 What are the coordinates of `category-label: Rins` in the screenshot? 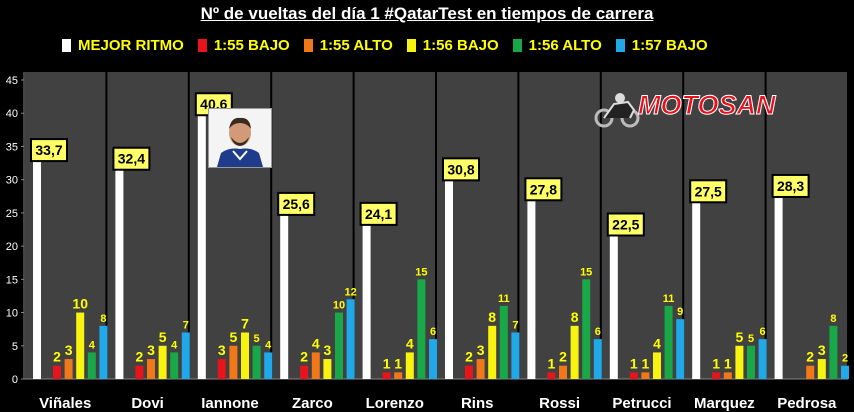 It's located at (477, 403).